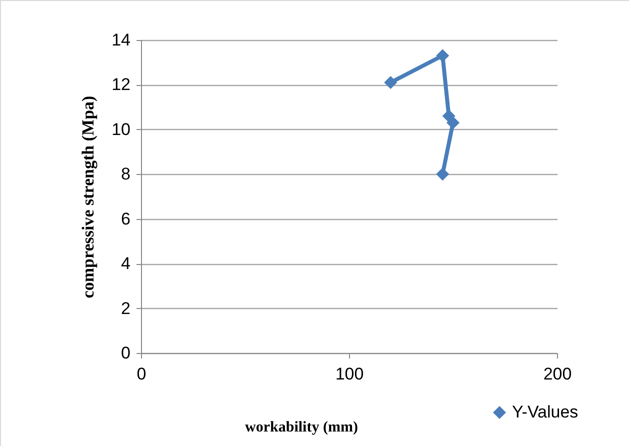 The image size is (631, 448). I want to click on y-axis-title: compressive strength (Mpa), so click(88, 197).